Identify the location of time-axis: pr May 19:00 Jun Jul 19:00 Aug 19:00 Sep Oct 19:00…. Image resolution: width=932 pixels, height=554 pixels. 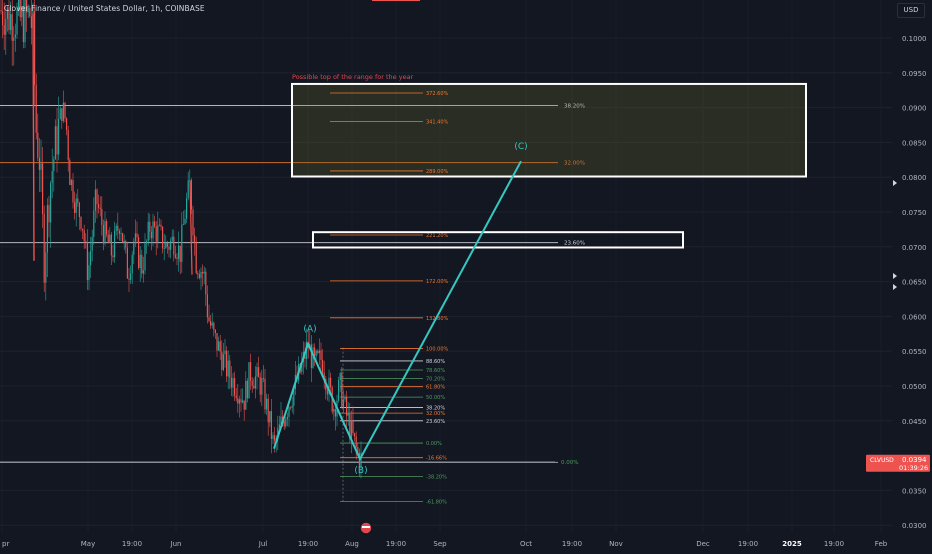
(466, 535).